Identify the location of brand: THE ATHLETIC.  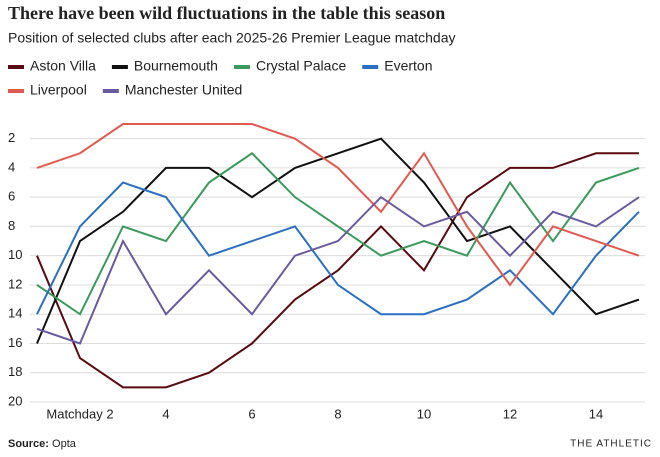
(611, 444).